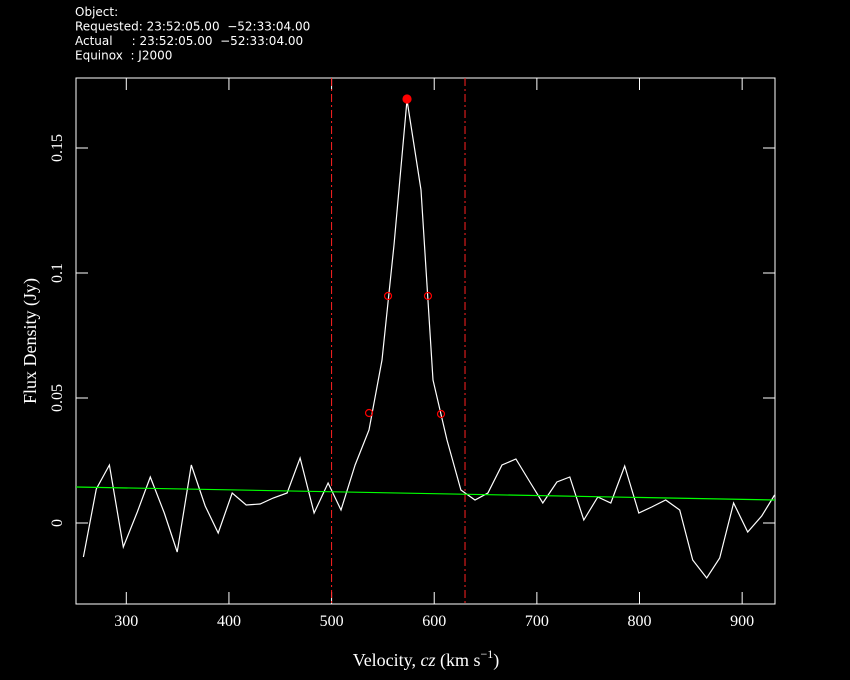 The width and height of the screenshot is (850, 680). Describe the element at coordinates (123, 56) in the screenshot. I see `header-line: Equinox : J2000` at that location.